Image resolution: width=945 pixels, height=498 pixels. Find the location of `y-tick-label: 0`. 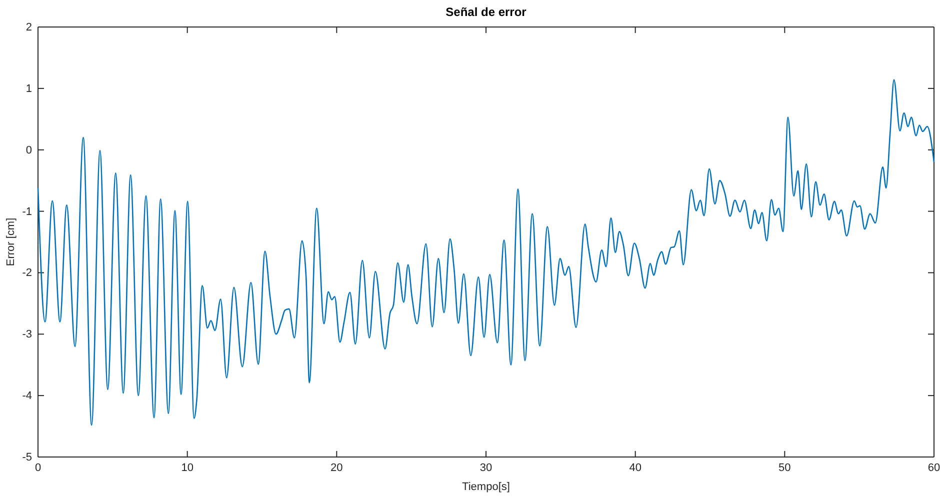

y-tick-label: 0 is located at coordinates (29, 150).